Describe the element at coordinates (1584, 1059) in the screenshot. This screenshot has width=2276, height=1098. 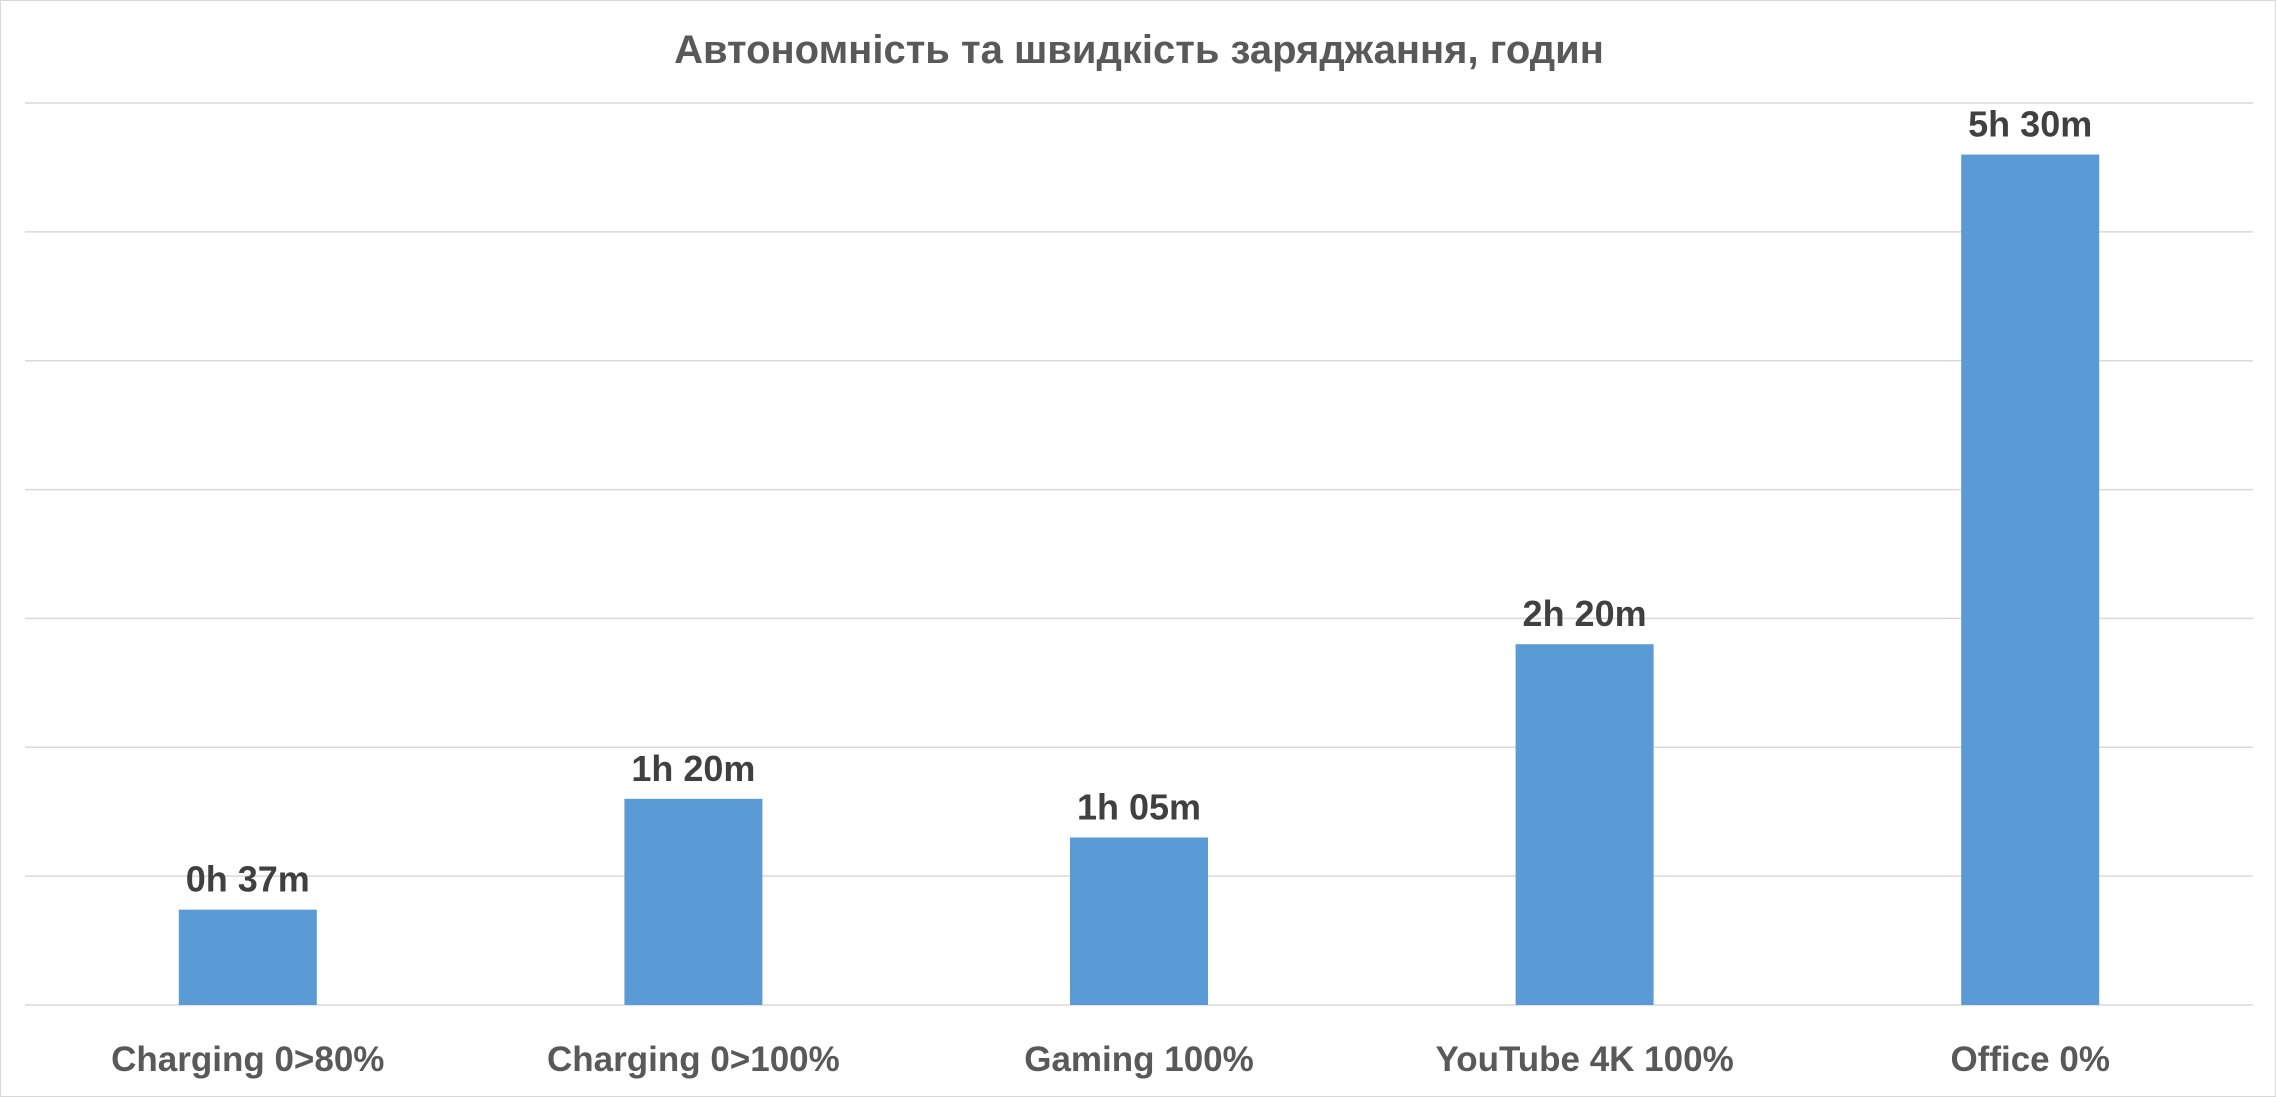
I see `x-tick-label: YouTube 4K 100%` at that location.